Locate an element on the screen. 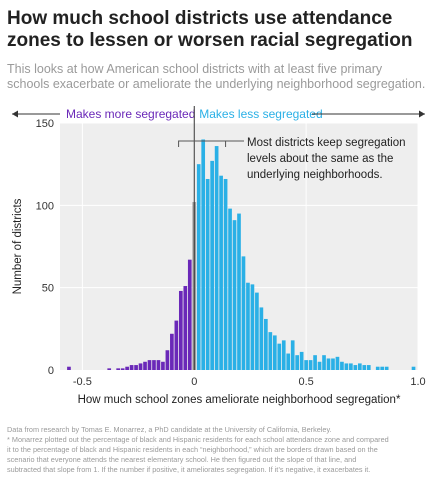 The width and height of the screenshot is (431, 480). annotation-text: levels about the same as the is located at coordinates (320, 159).